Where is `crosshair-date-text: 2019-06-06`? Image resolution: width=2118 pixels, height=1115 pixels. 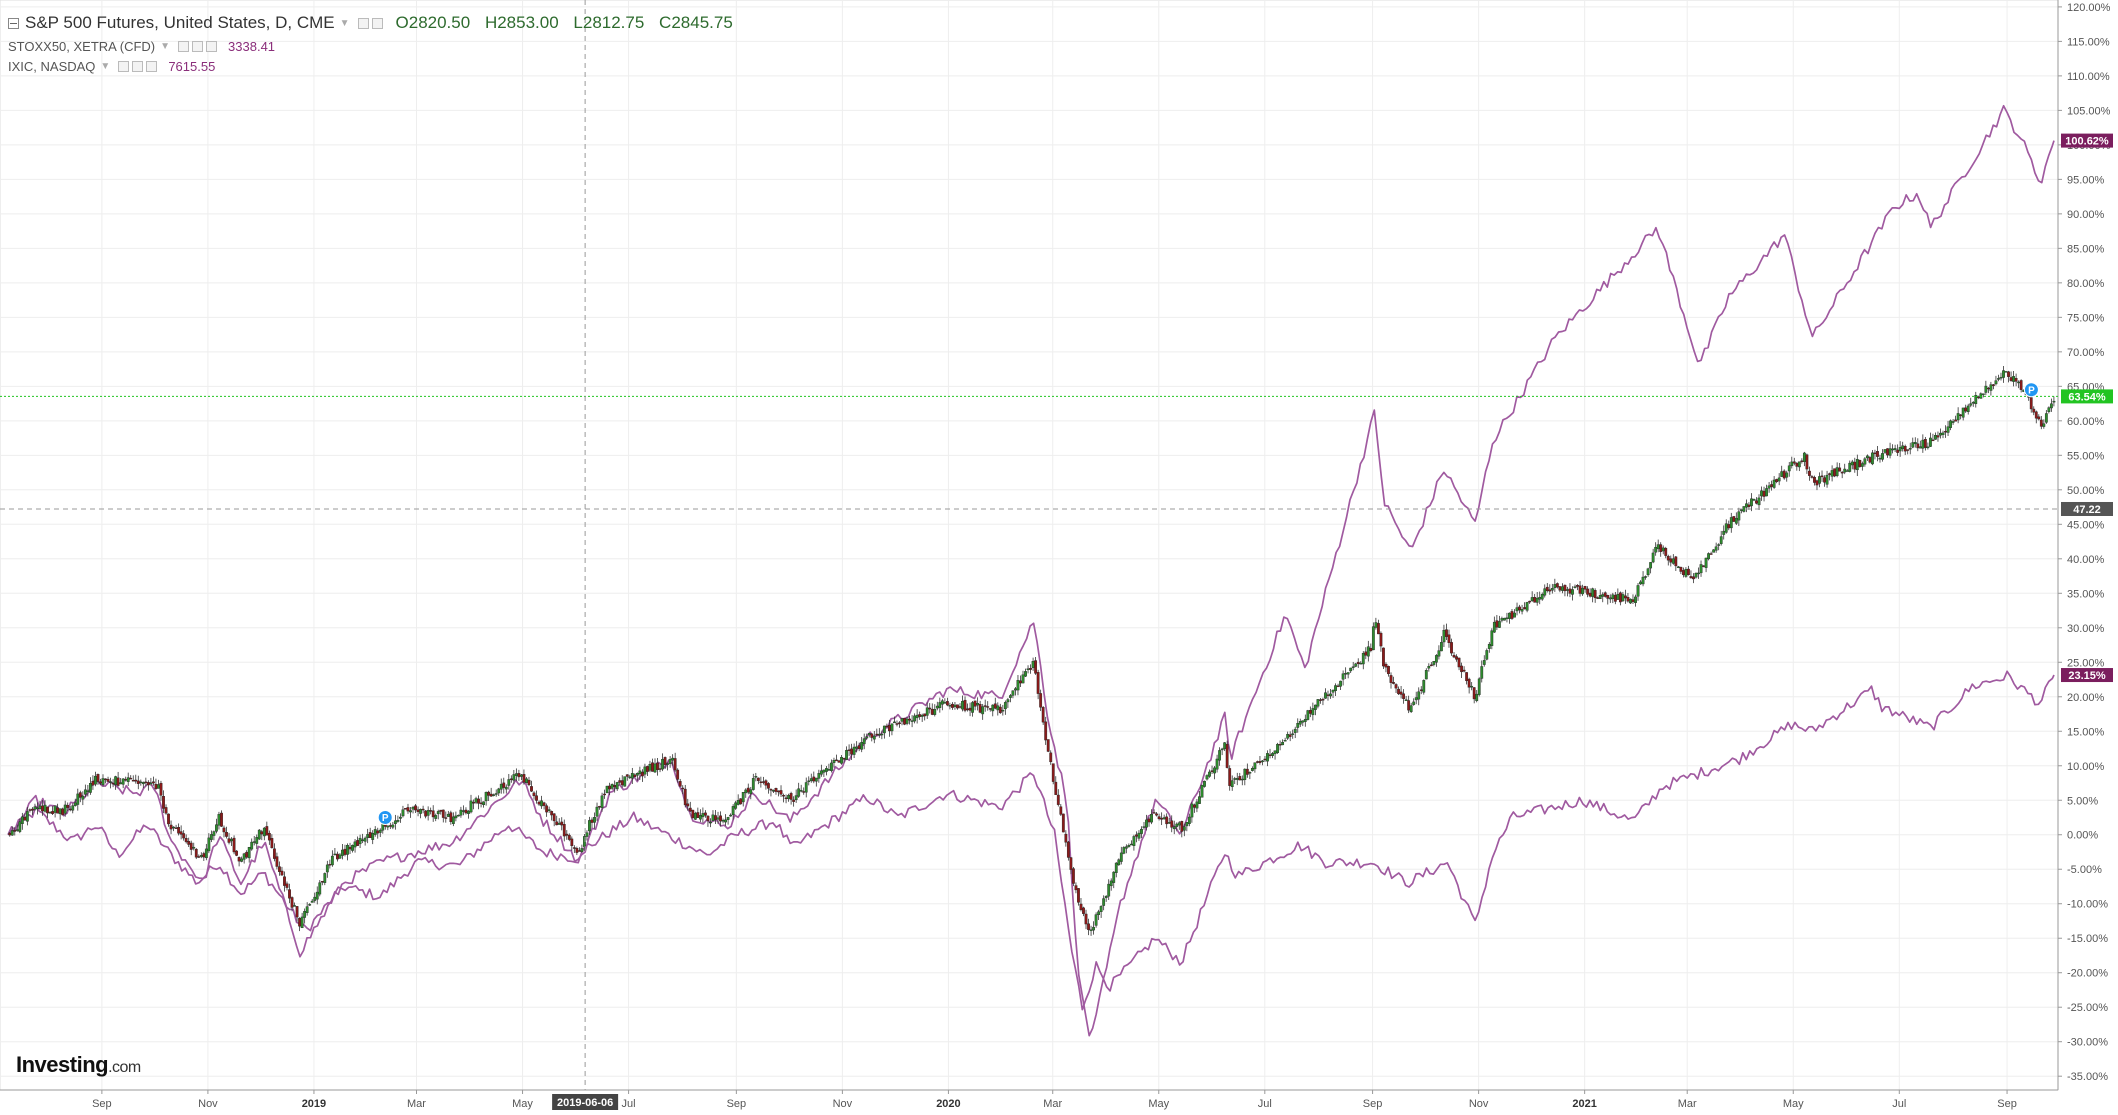 crosshair-date-text: 2019-06-06 is located at coordinates (585, 1103).